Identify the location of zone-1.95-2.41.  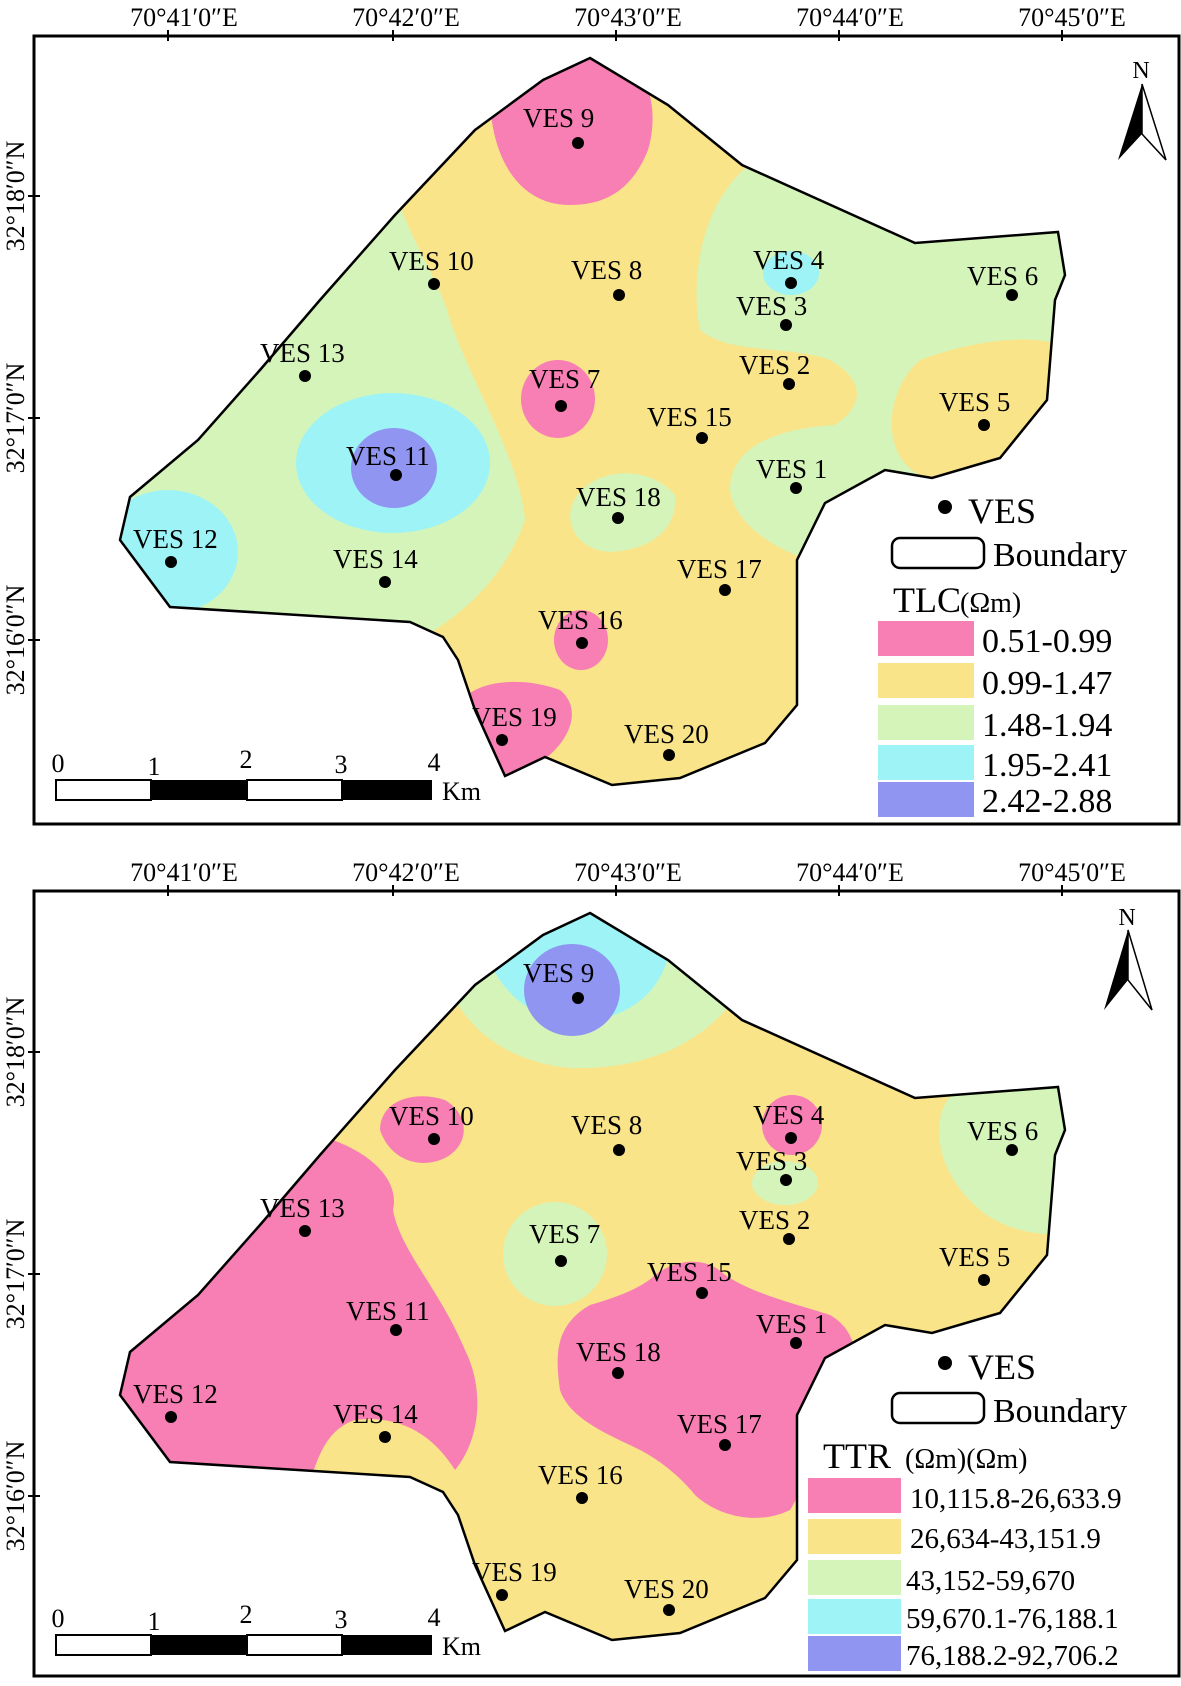
(791, 273).